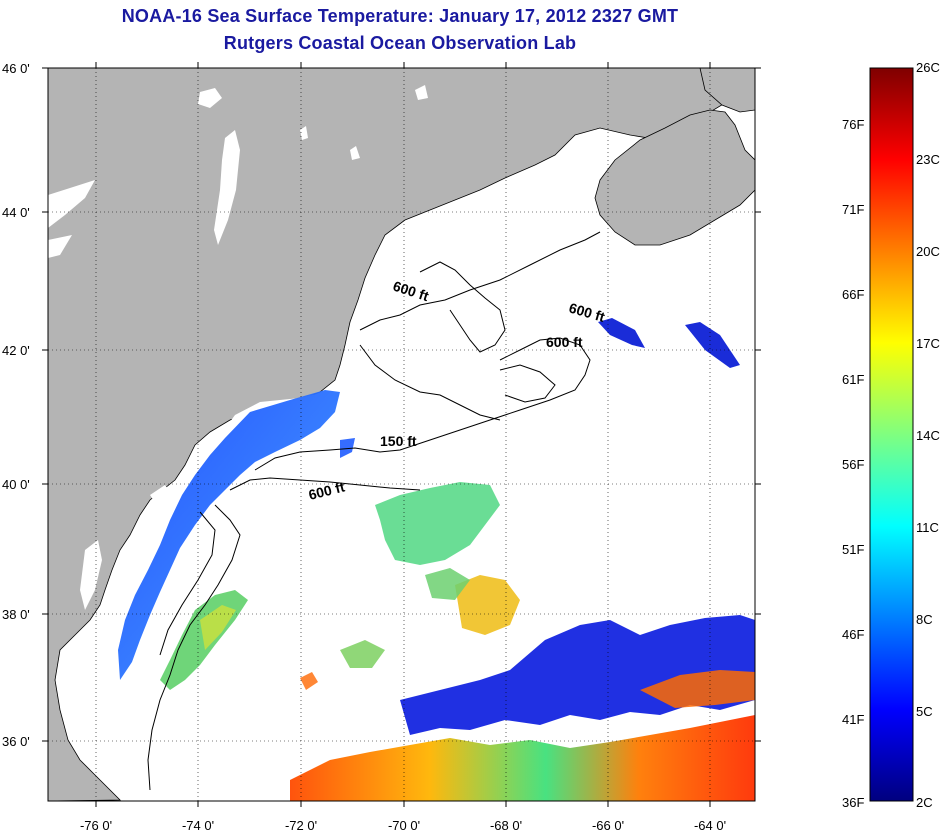  I want to click on colorbar-fahrenheit-label: 41F, so click(853, 719).